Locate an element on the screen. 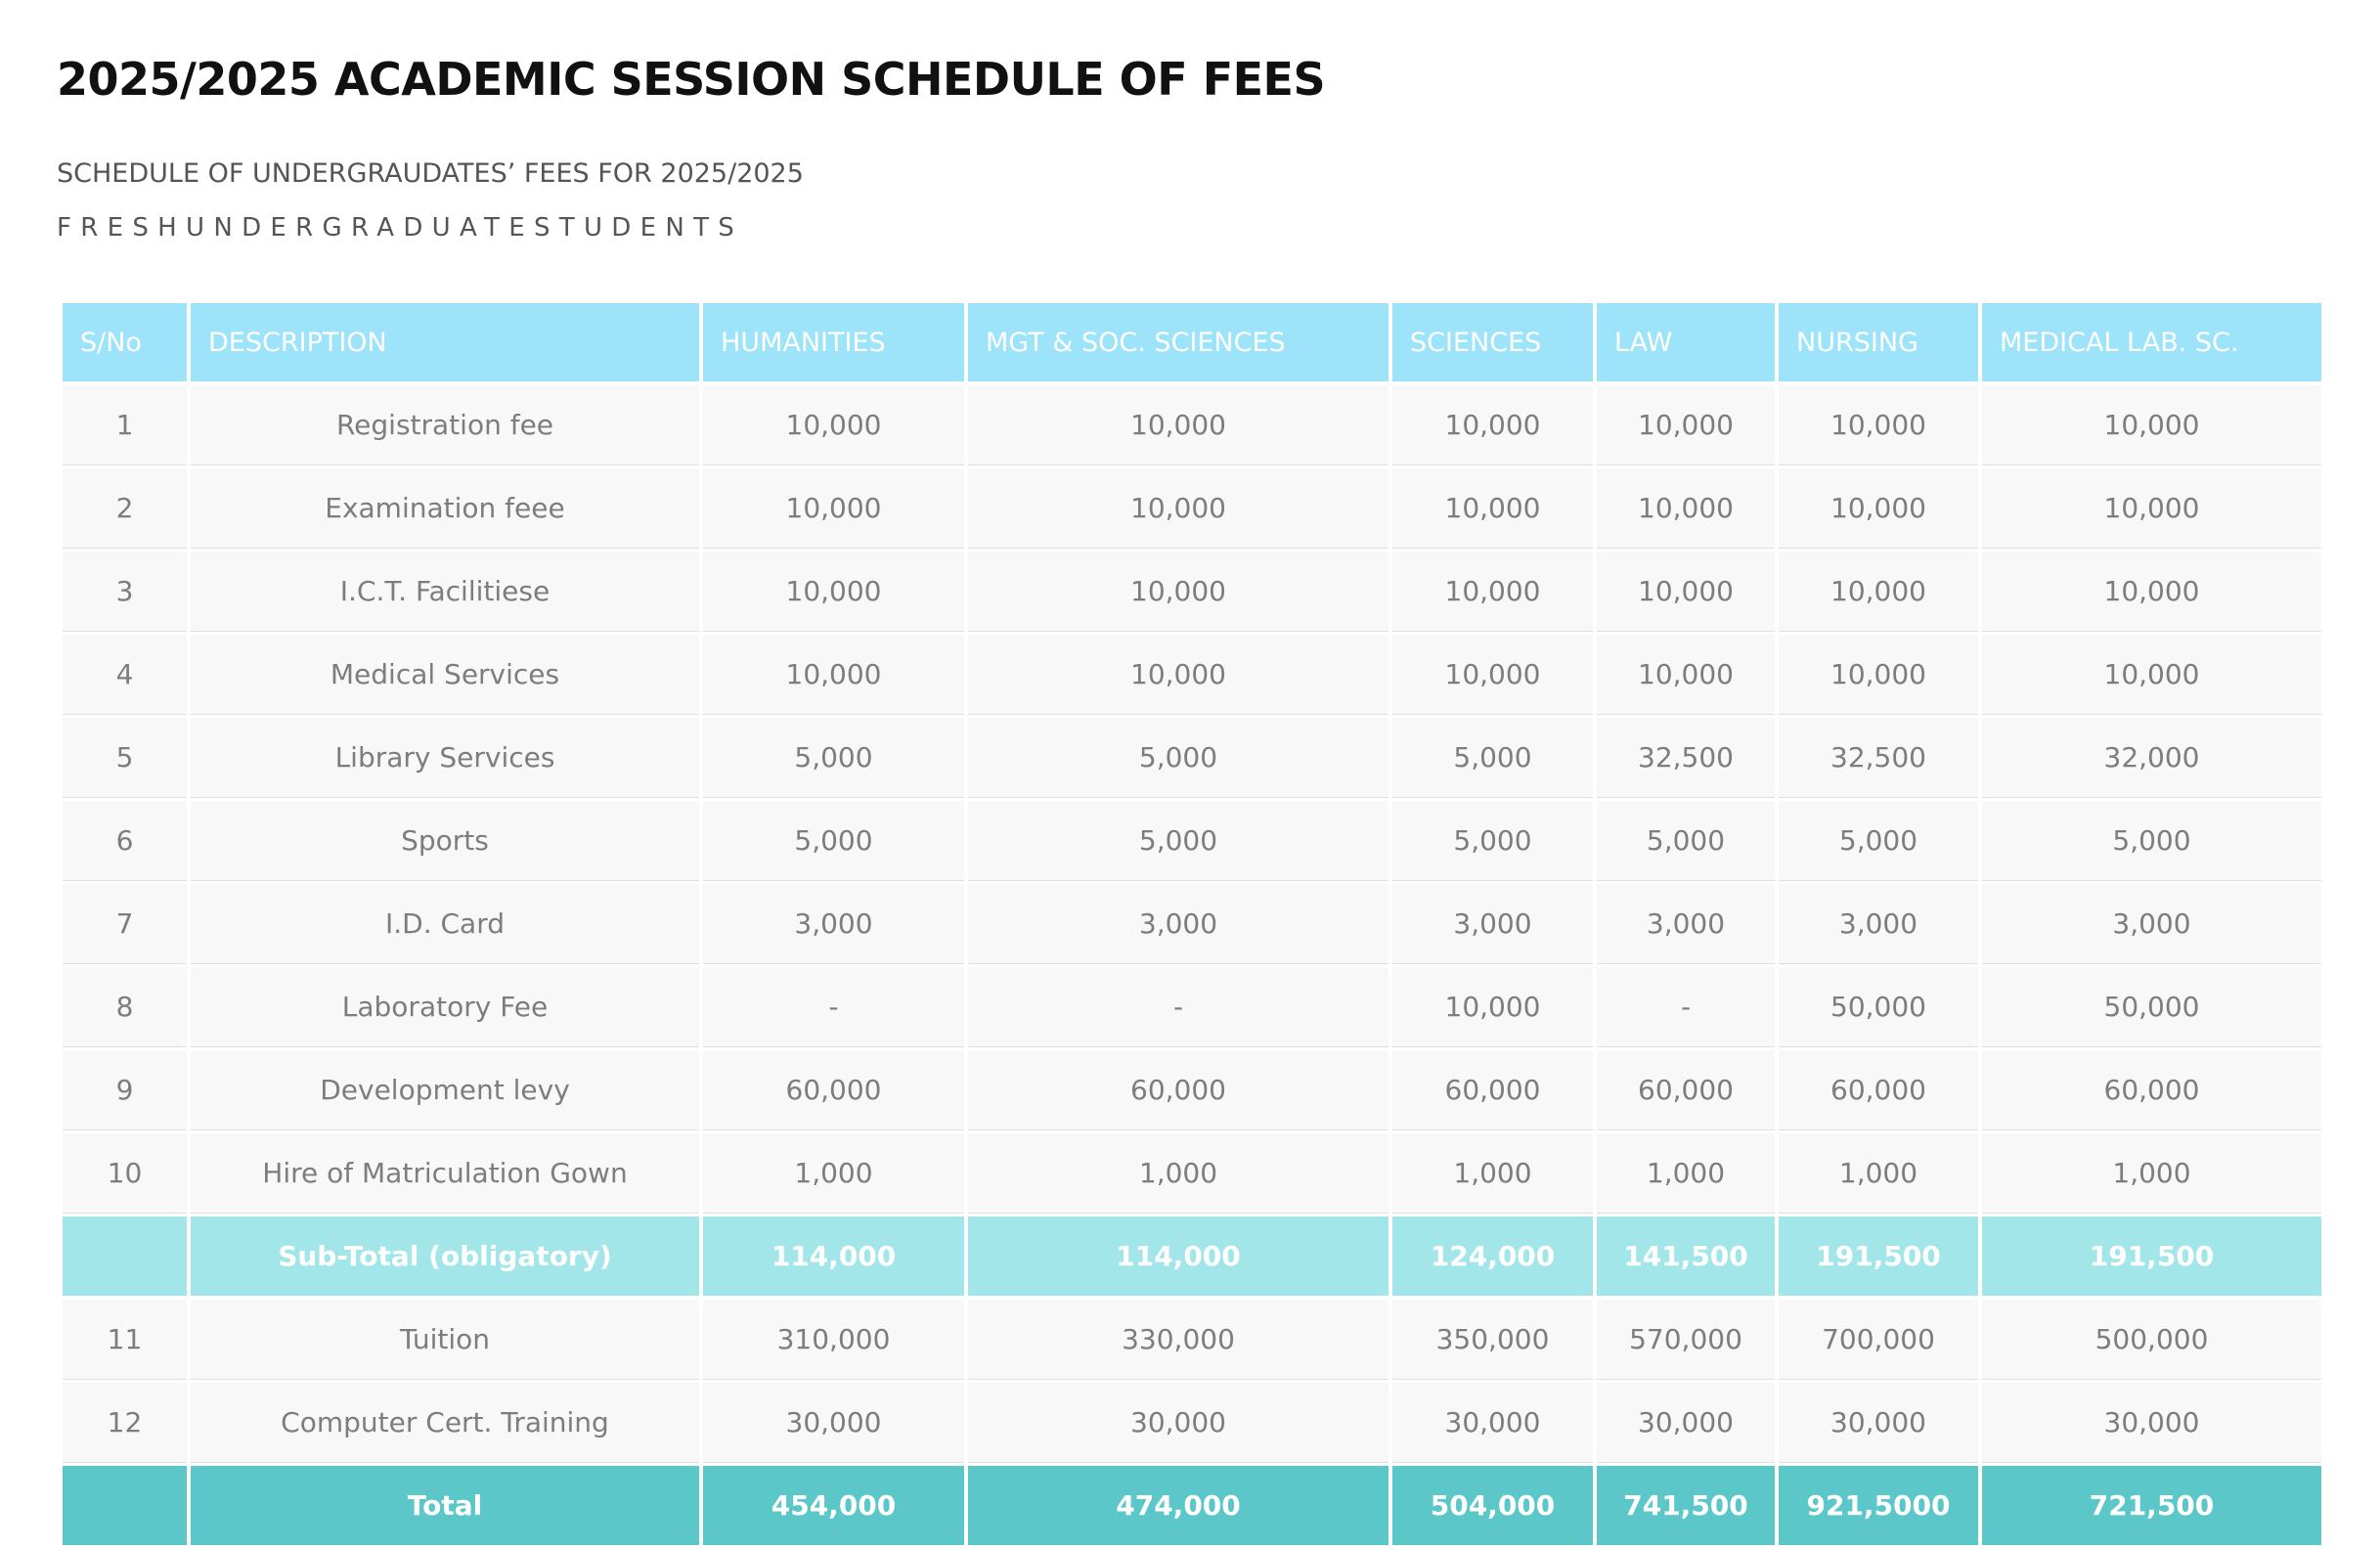 The width and height of the screenshot is (2380, 1549). sno-cell: 6 is located at coordinates (125, 840).